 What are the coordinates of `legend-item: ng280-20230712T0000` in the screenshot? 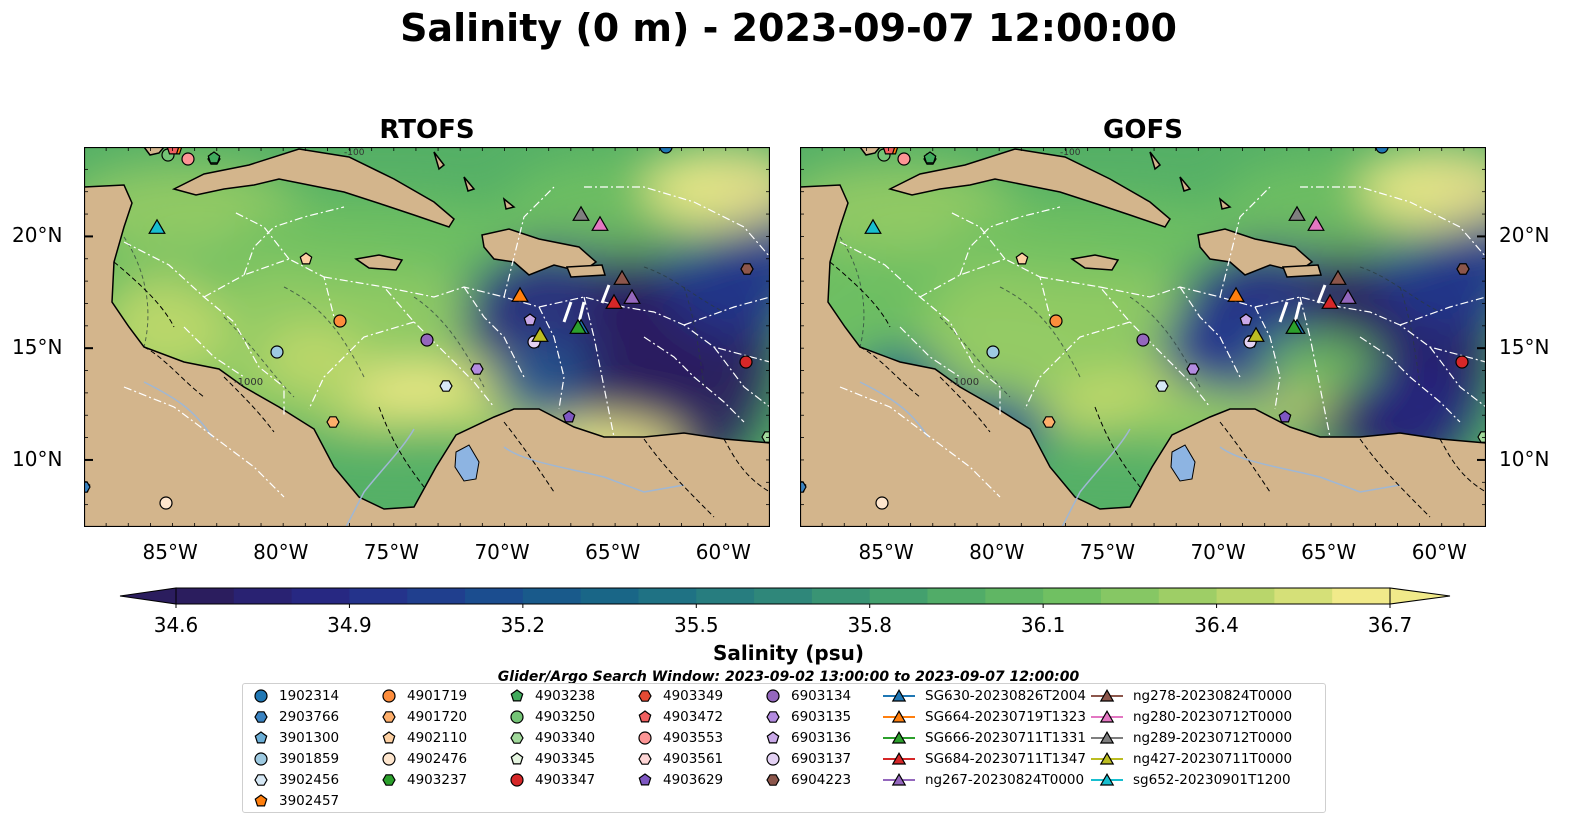 It's located at (1191, 716).